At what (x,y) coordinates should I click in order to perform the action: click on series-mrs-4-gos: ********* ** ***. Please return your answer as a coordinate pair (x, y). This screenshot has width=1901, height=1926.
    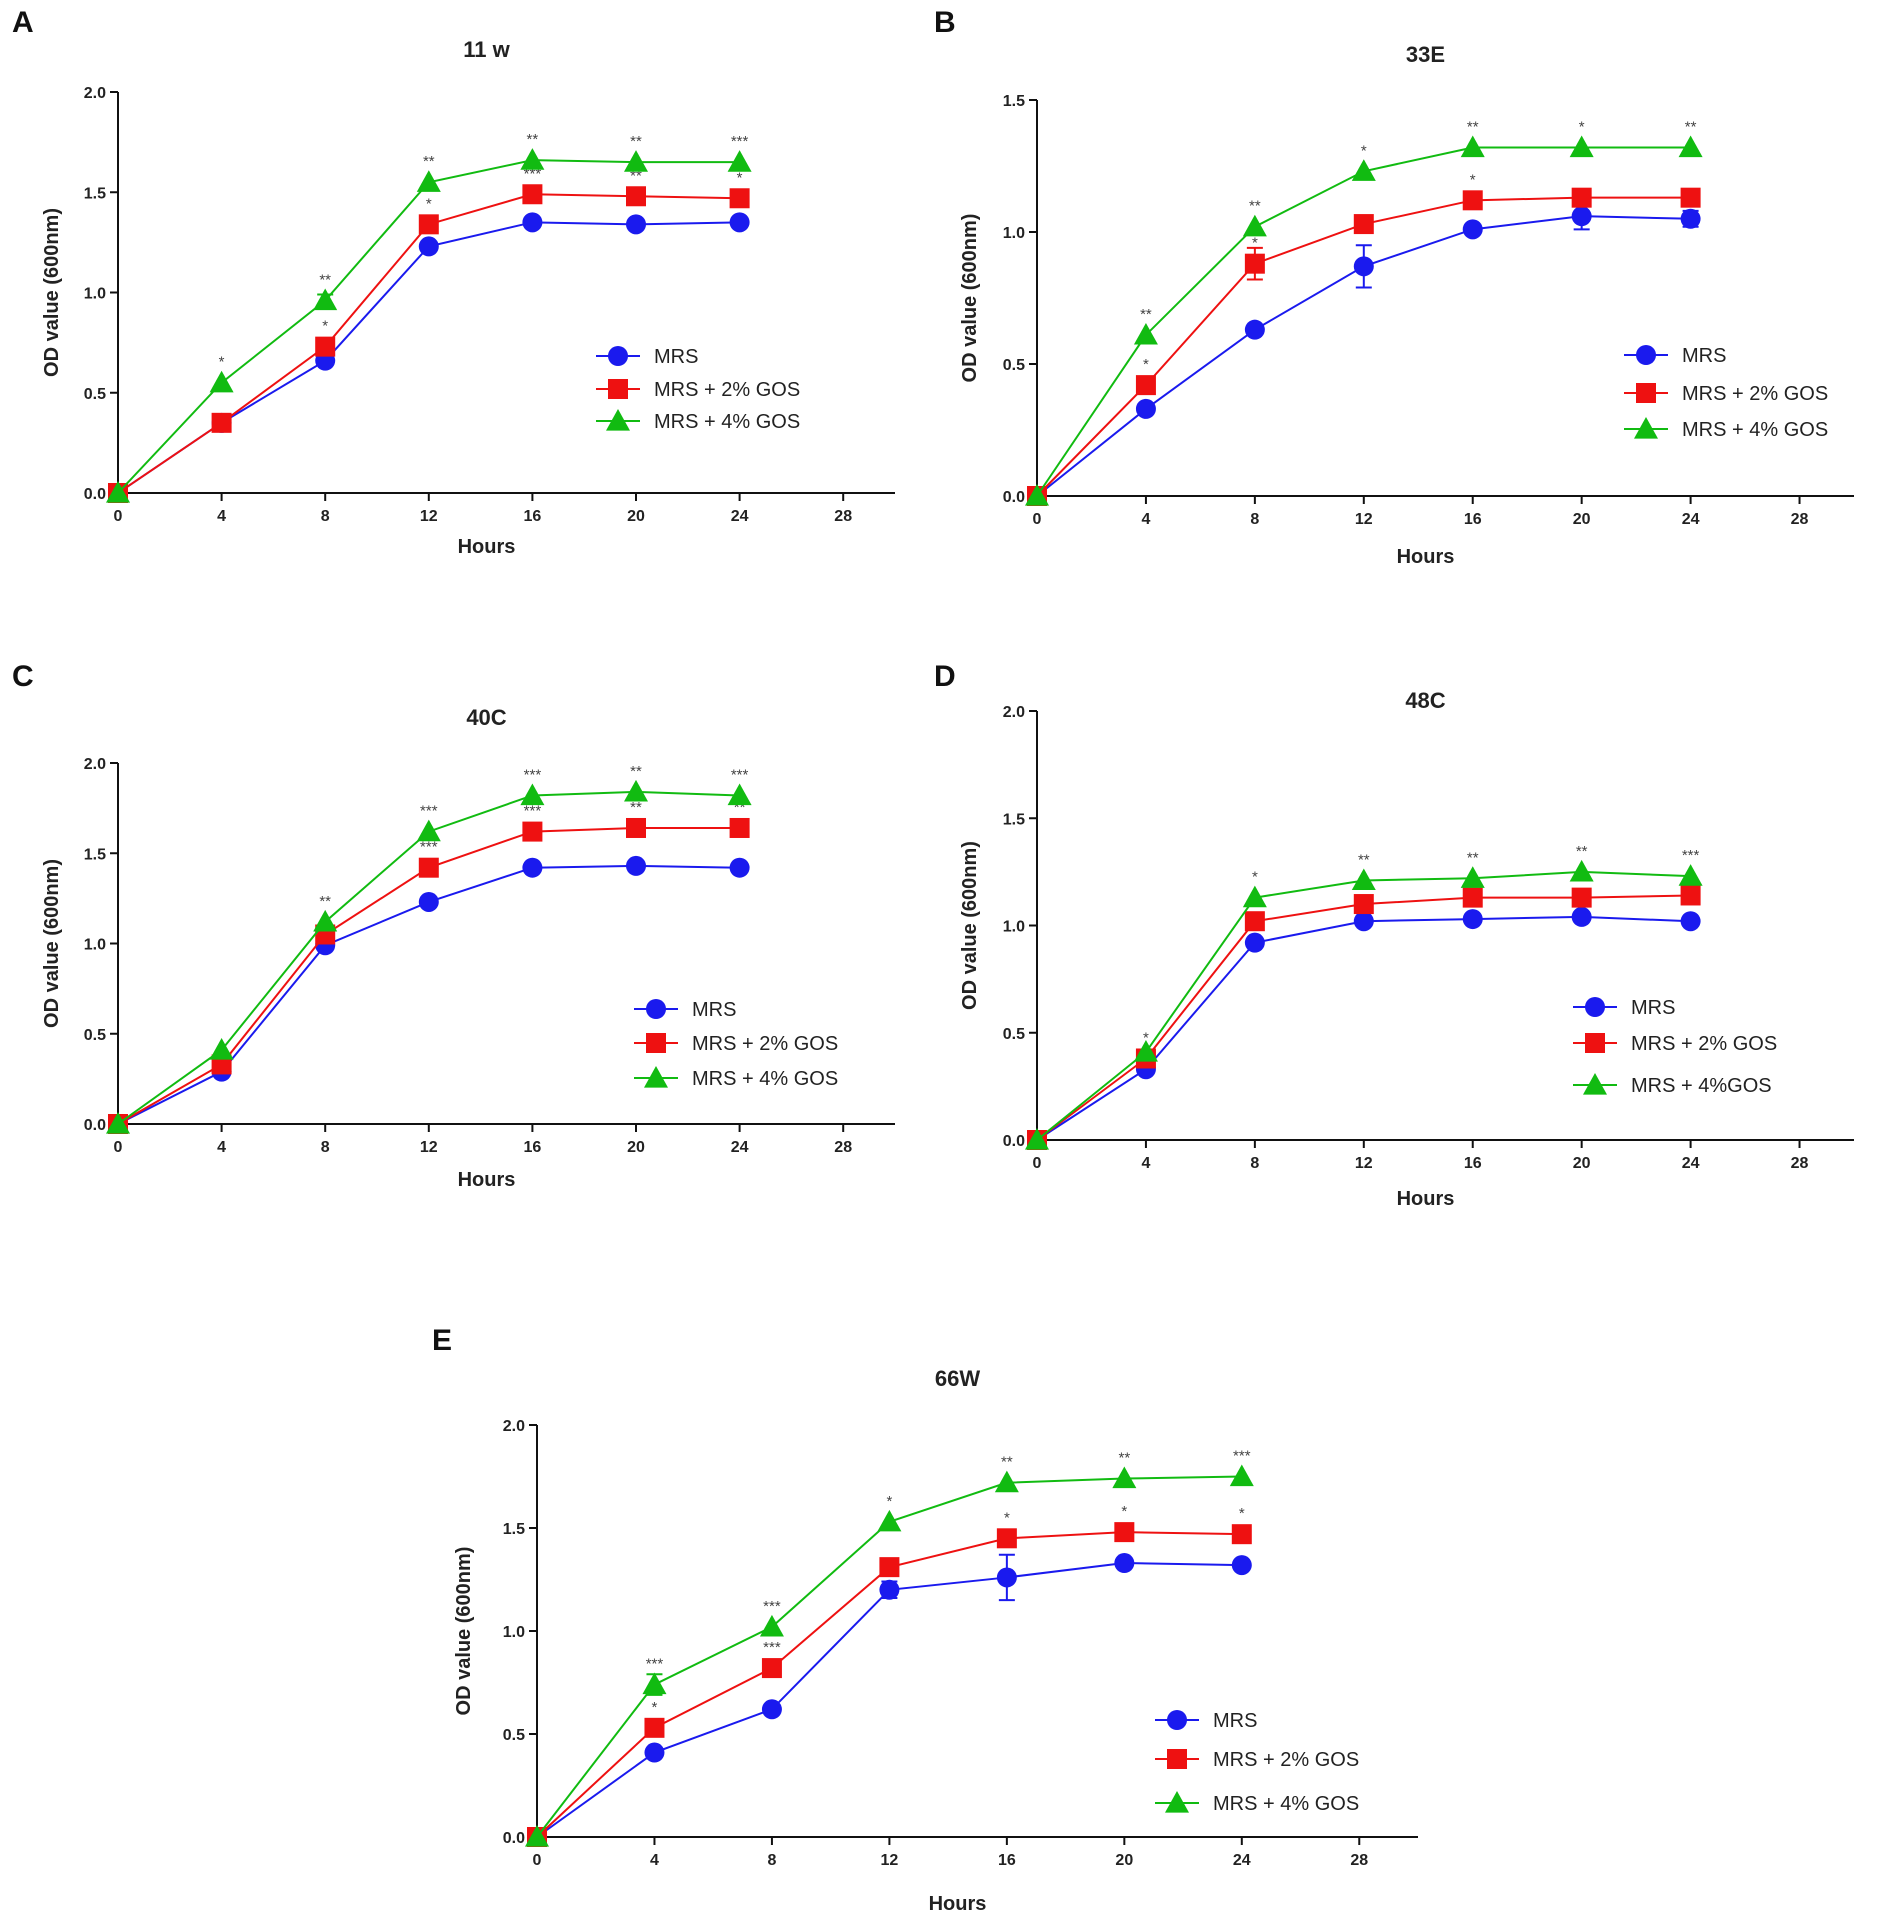
    Looking at the image, I should click on (889, 1647).